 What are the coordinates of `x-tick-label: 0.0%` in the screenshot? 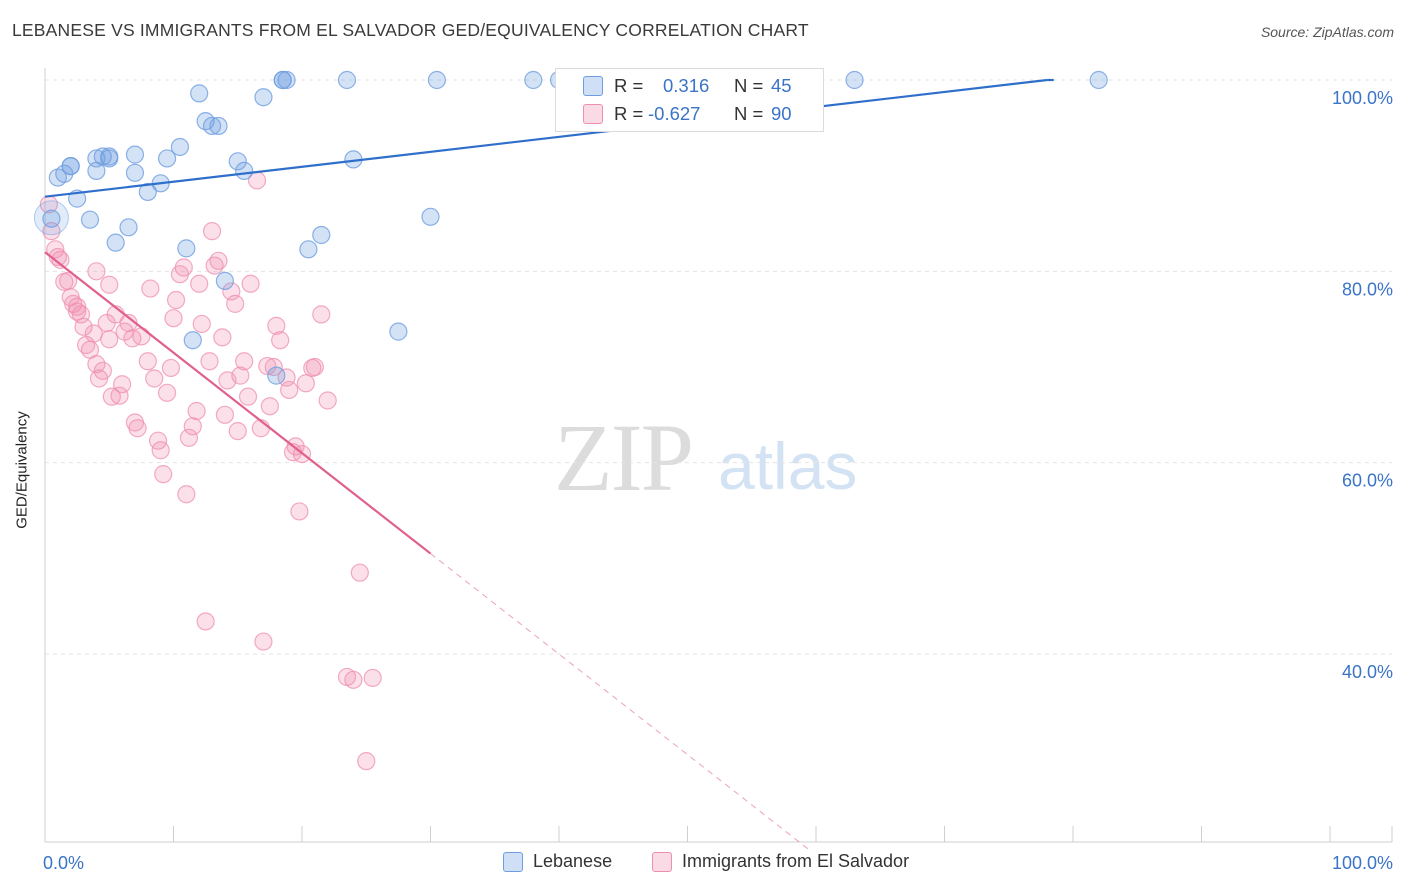 It's located at (63, 863).